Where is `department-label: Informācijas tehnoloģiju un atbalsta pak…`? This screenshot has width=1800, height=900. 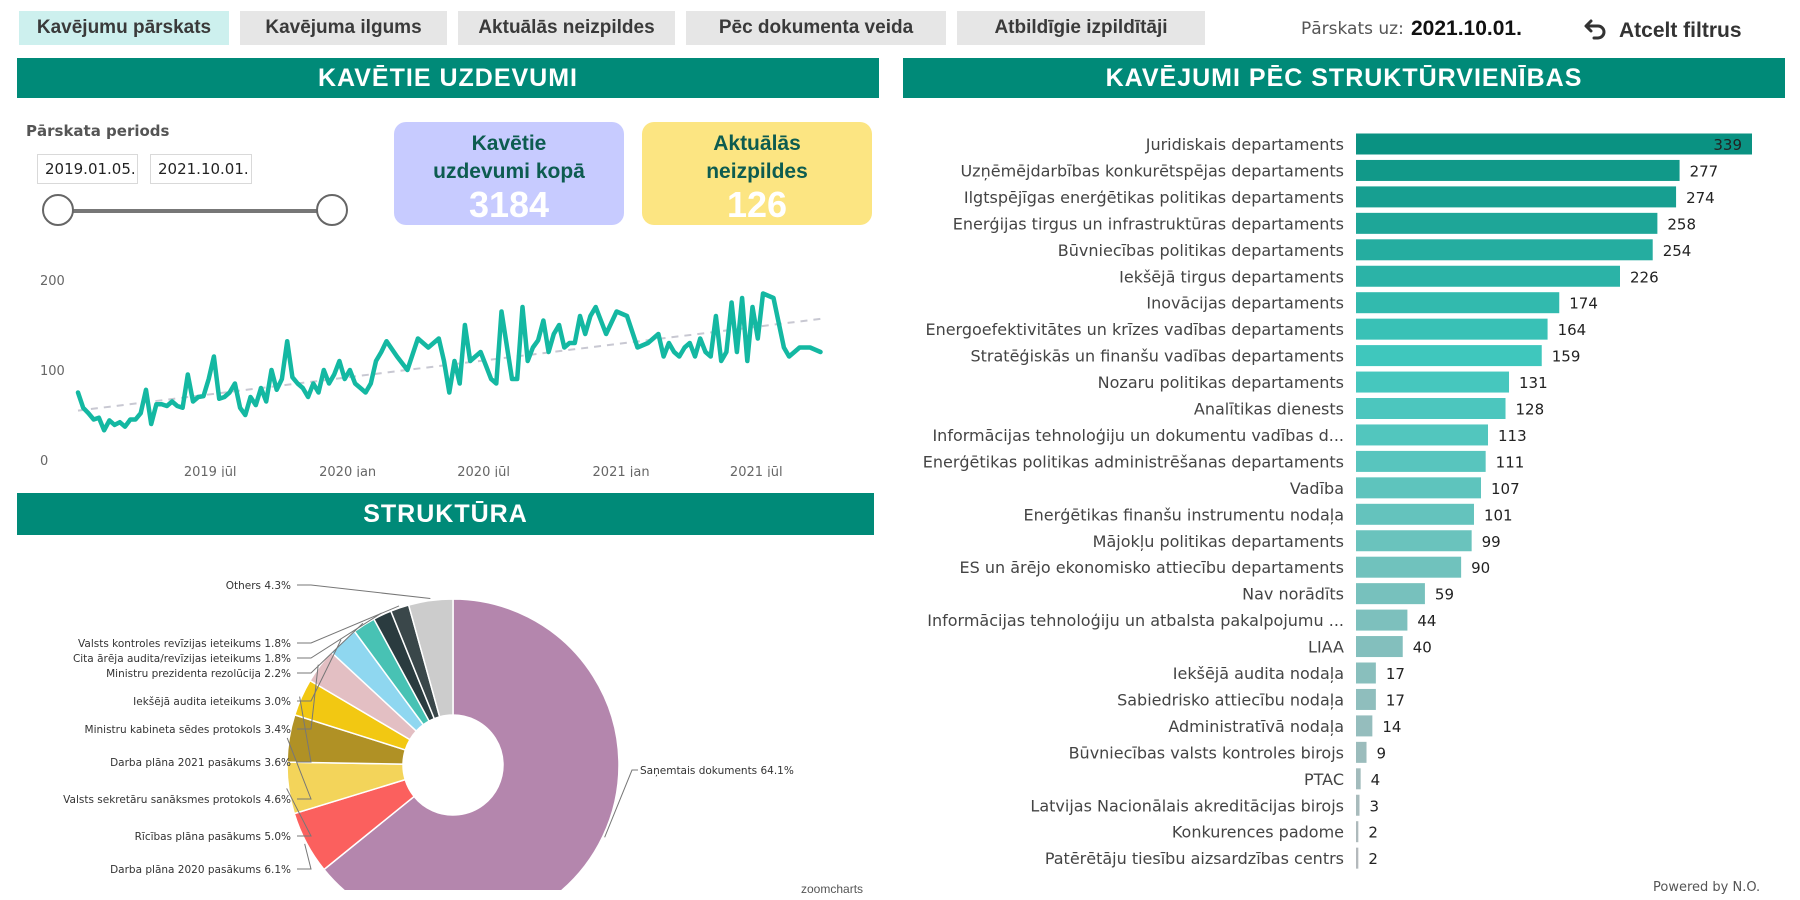
department-label: Informācijas tehnoloģiju un atbalsta pak… is located at coordinates (1135, 620).